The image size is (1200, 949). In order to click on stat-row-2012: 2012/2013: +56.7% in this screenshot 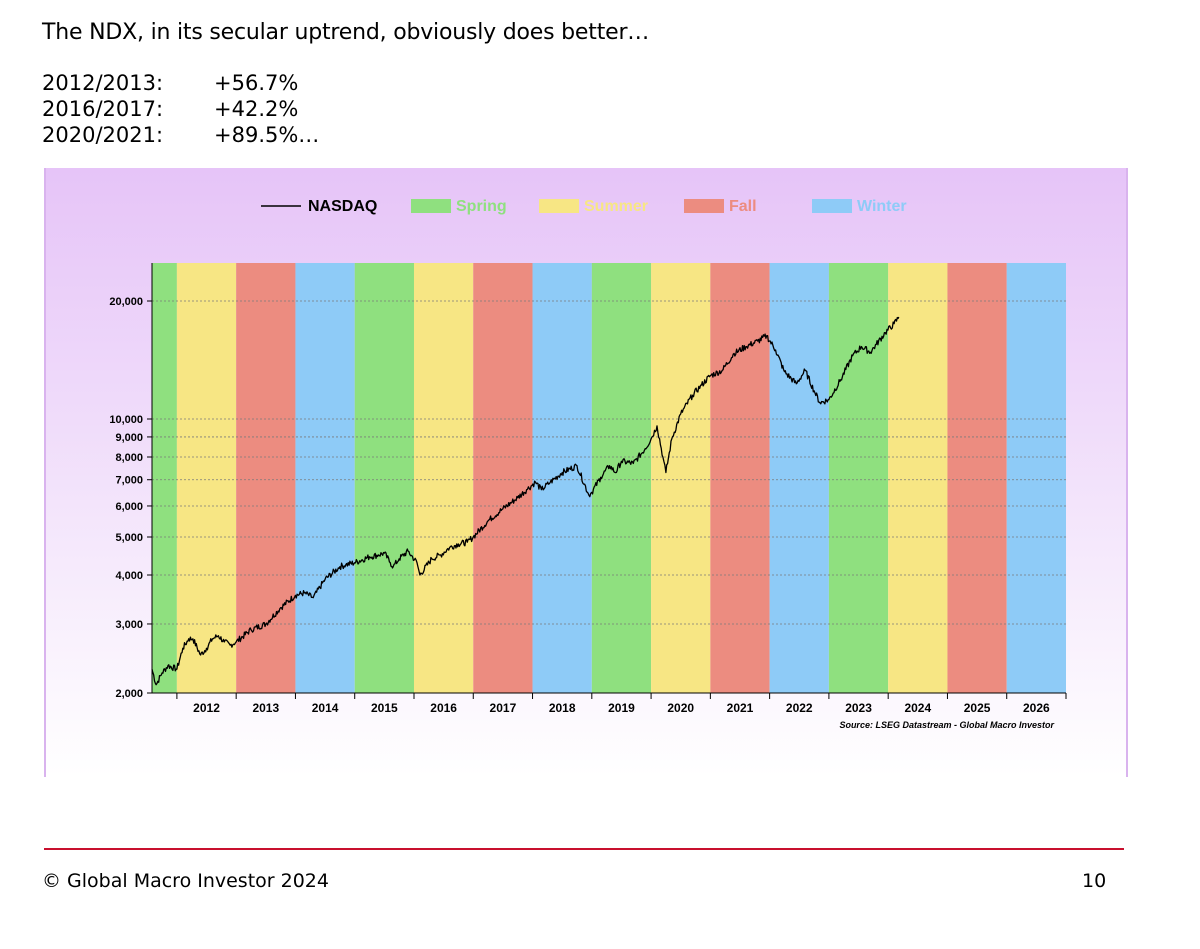, I will do `click(180, 83)`.